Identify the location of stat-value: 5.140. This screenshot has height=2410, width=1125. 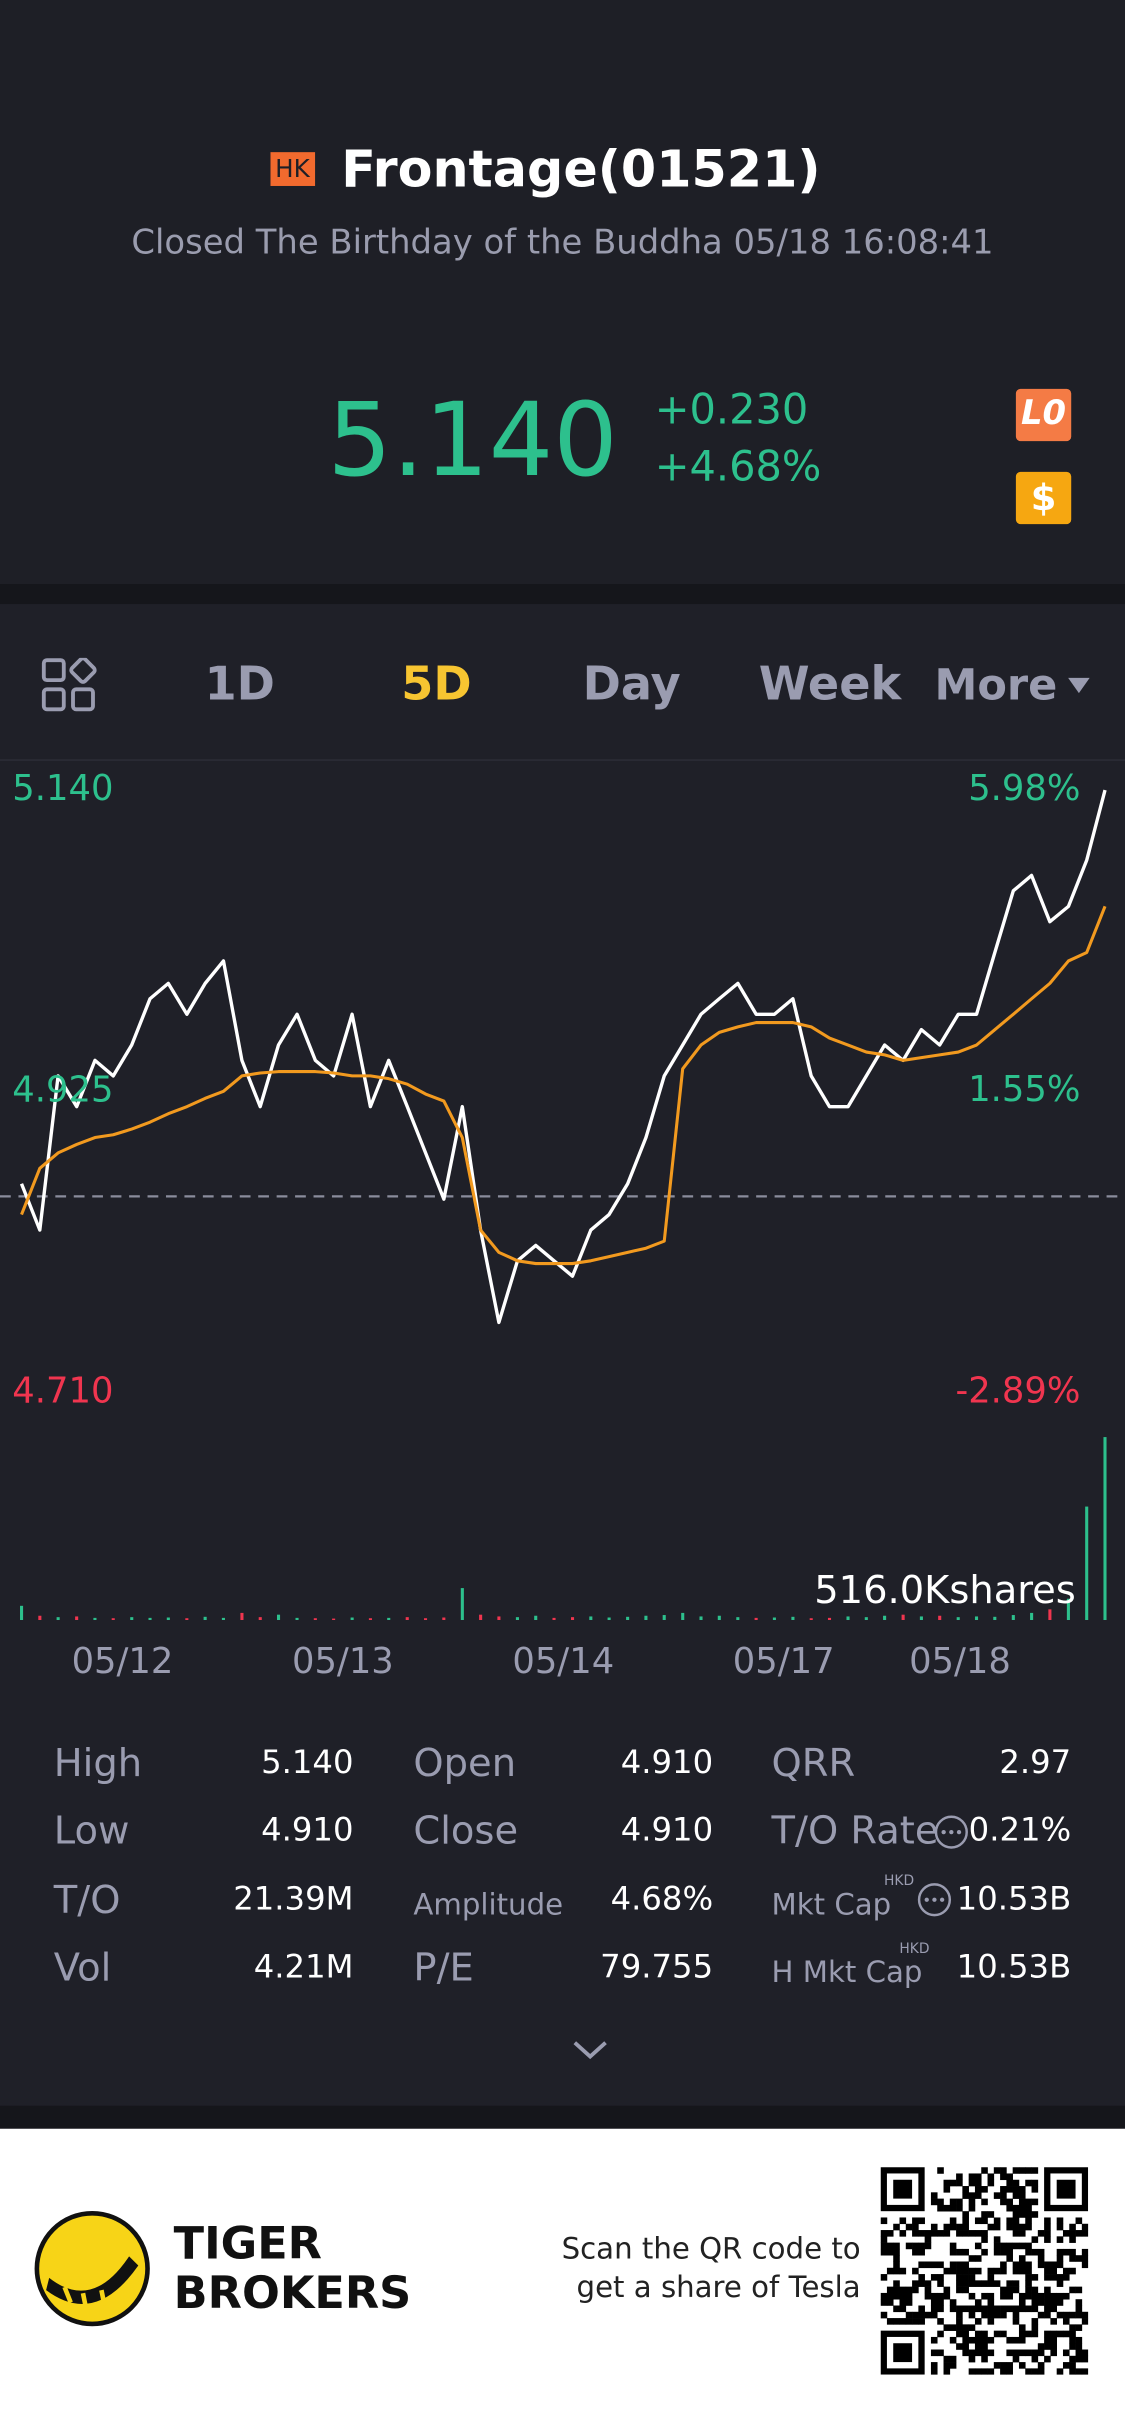
(307, 1762).